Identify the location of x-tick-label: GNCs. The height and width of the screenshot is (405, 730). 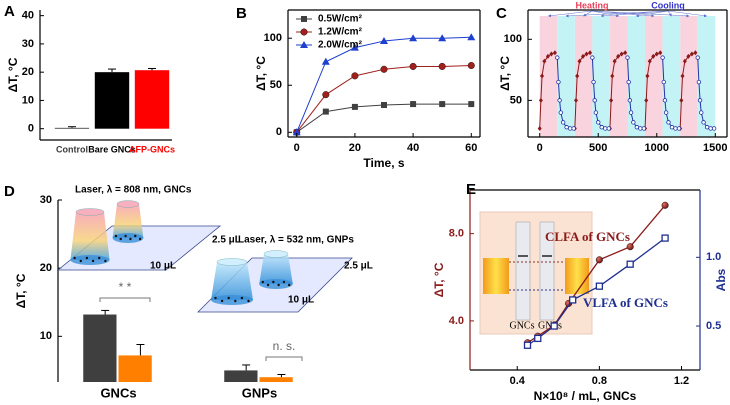
(118, 392).